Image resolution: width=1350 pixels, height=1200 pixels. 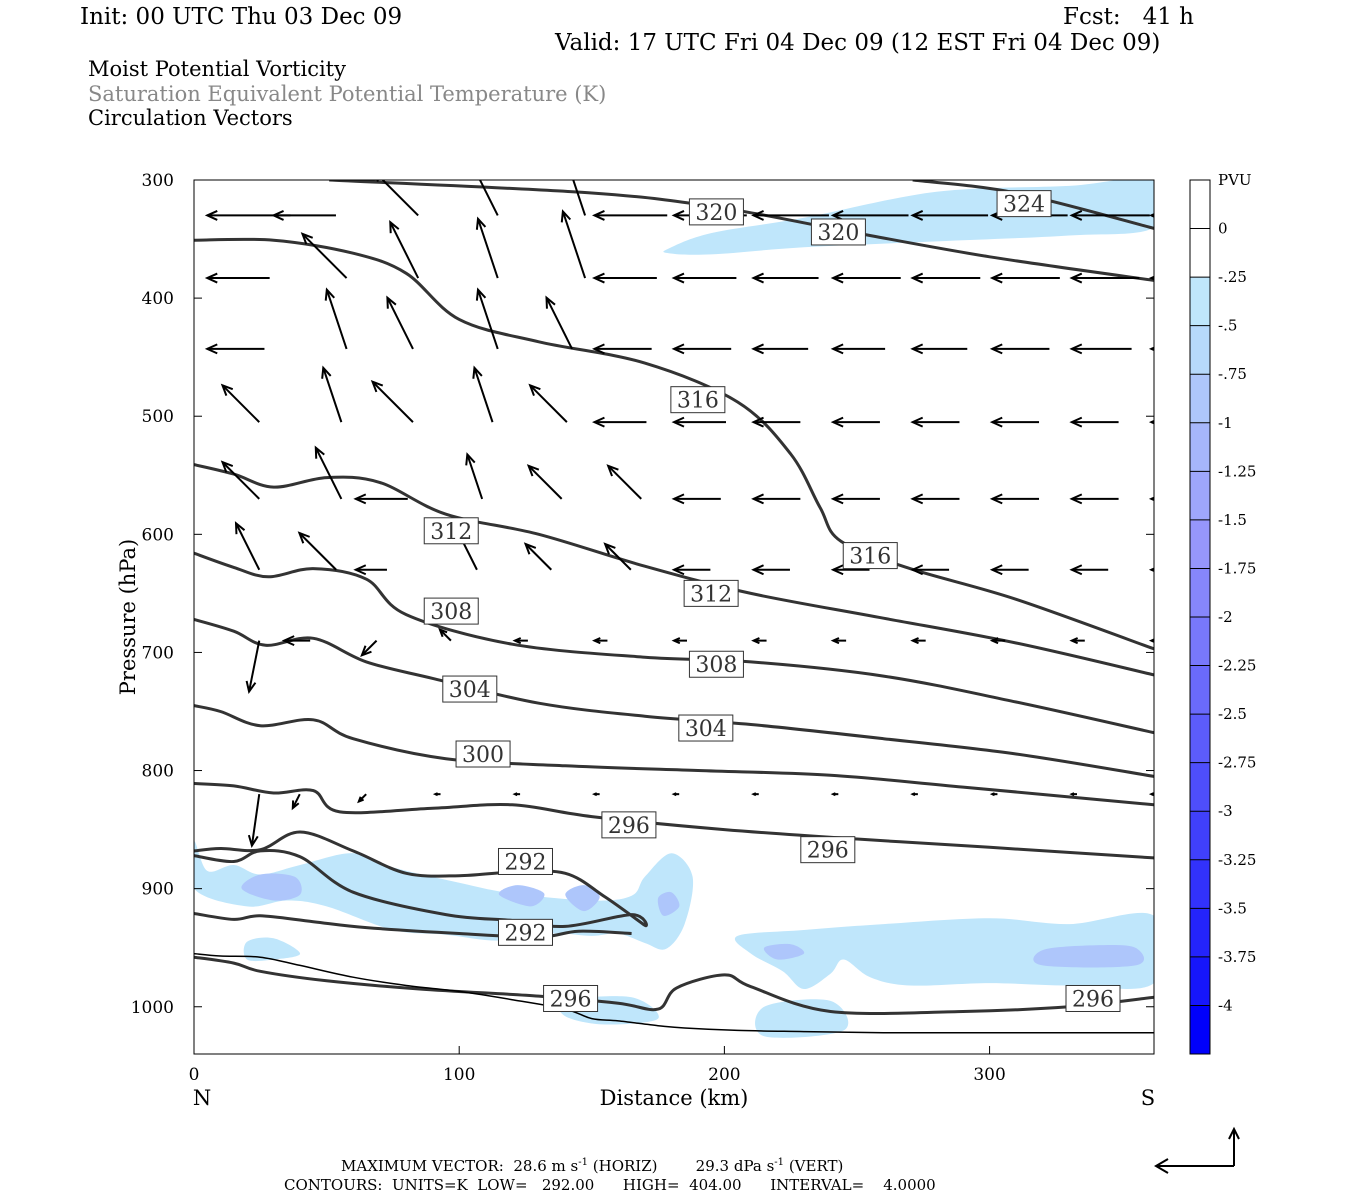 I want to click on y-tick-label: 600, so click(x=158, y=535).